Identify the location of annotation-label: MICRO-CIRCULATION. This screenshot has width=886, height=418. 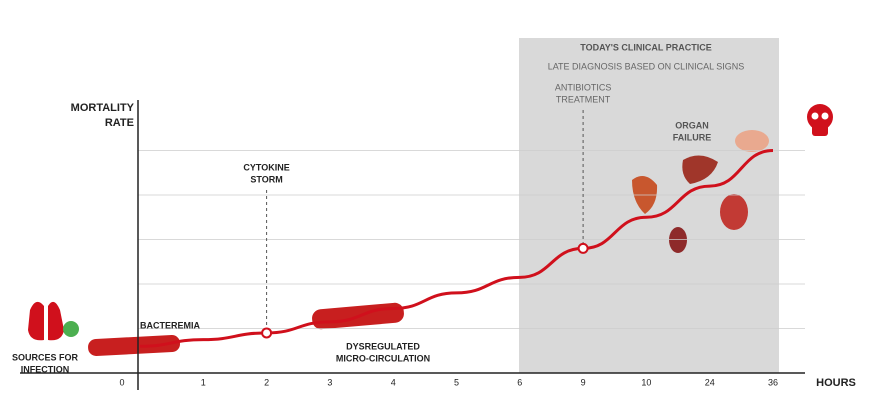
(383, 358).